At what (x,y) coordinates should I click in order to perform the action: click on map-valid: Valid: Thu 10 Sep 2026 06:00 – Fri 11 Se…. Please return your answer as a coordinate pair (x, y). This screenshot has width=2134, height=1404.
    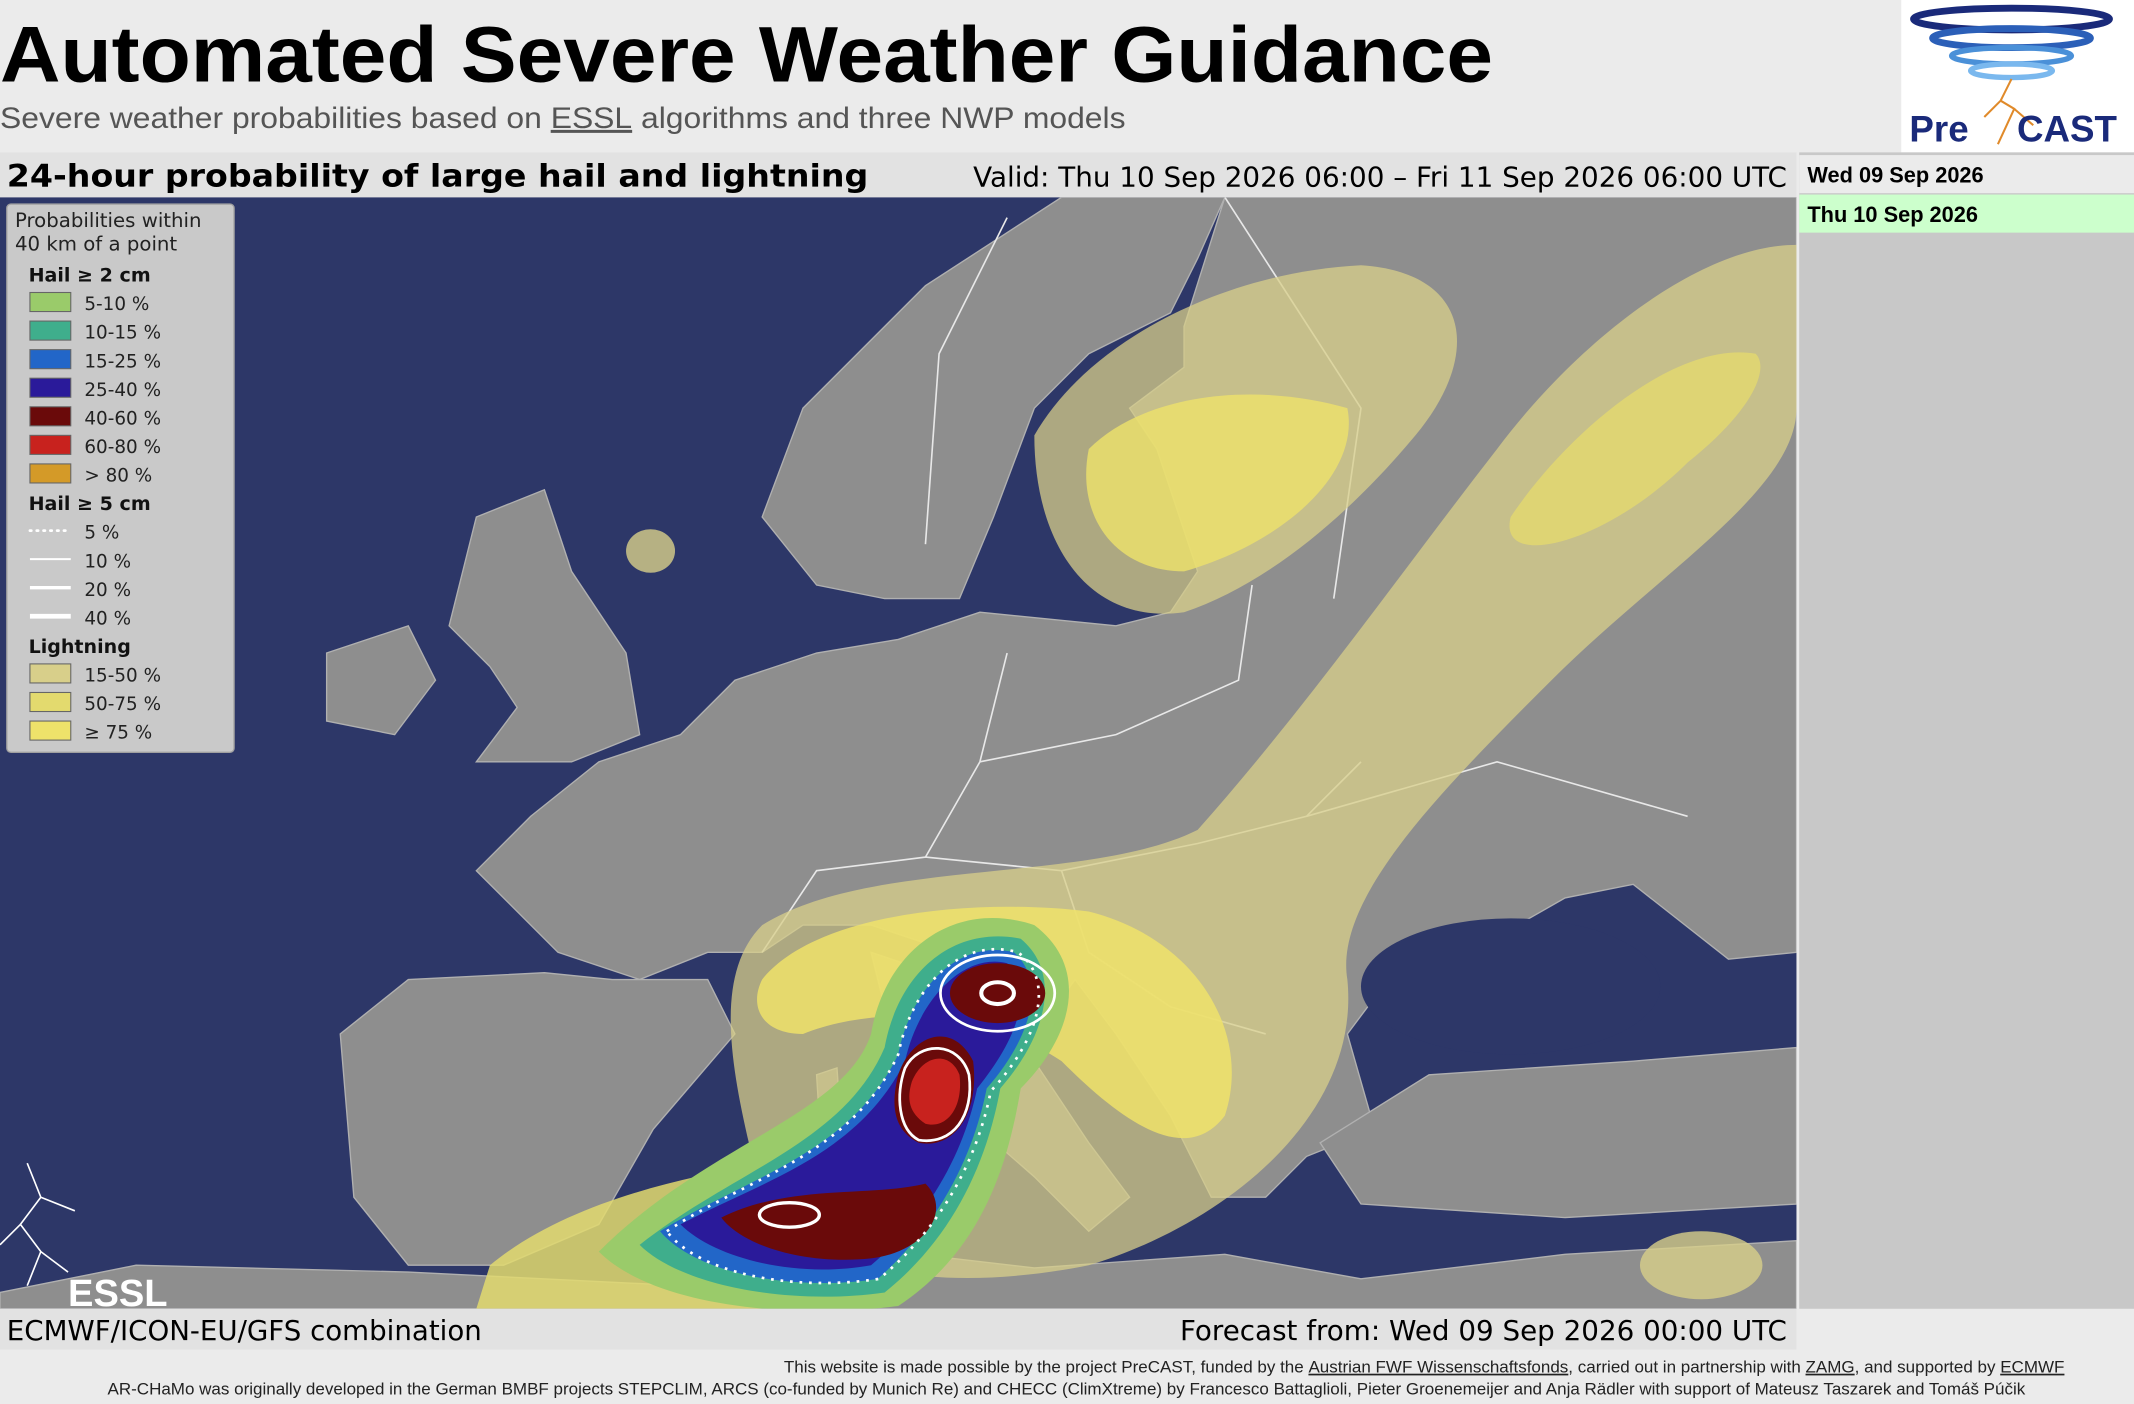
    Looking at the image, I should click on (1380, 177).